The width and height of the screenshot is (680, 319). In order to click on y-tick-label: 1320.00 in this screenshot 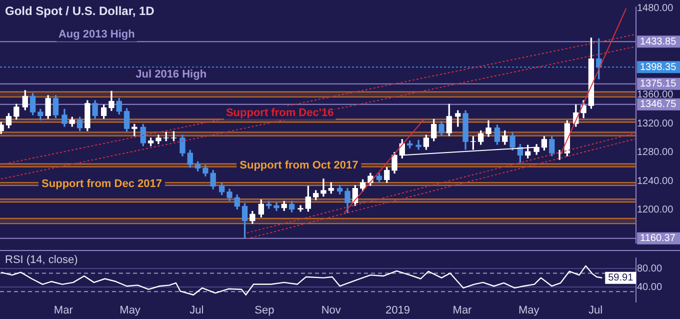, I will do `click(655, 124)`.